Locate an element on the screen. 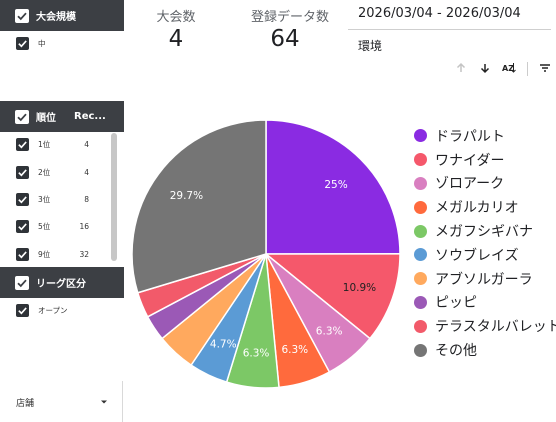 The width and height of the screenshot is (556, 422). sort-descending-icon is located at coordinates (485, 68).